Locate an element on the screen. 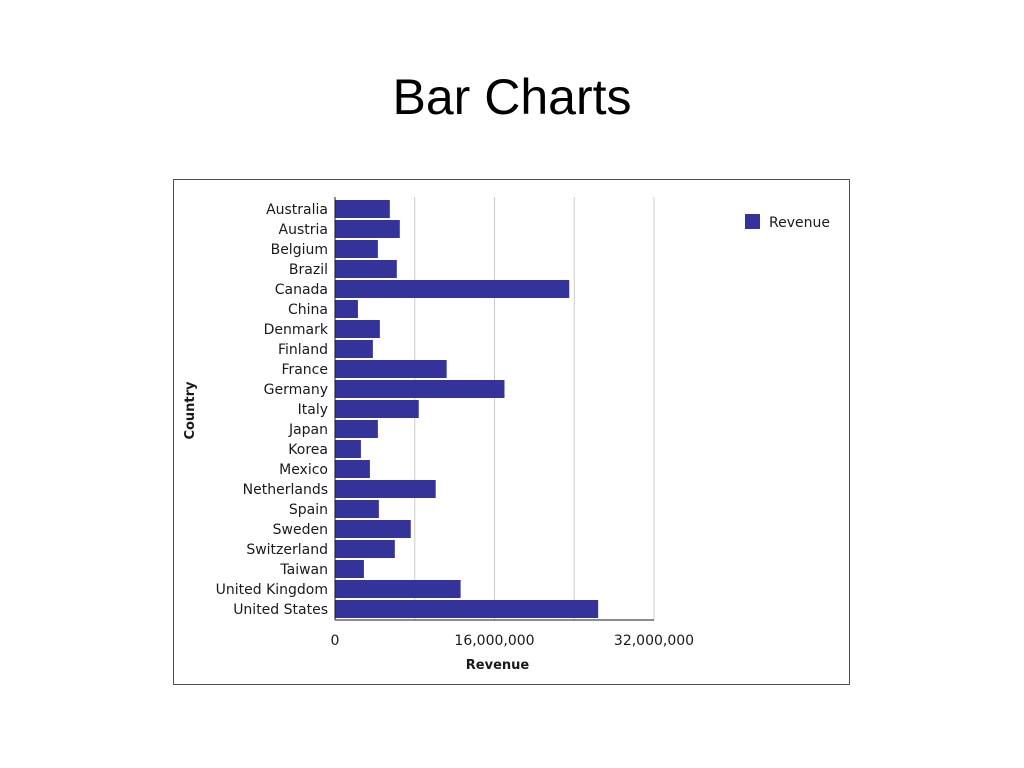 This screenshot has width=1024, height=768. bar-belgium is located at coordinates (356, 249).